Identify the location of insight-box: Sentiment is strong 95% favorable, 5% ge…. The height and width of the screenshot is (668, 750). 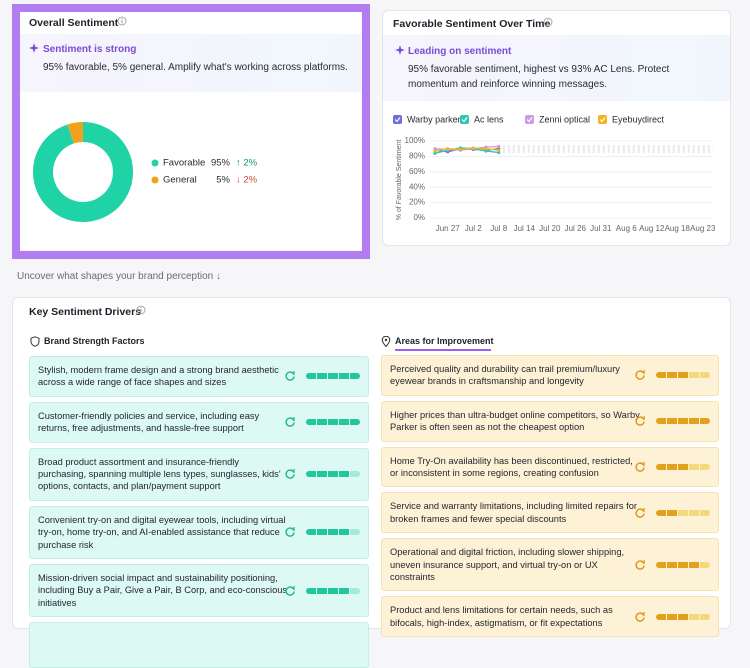
(190, 63).